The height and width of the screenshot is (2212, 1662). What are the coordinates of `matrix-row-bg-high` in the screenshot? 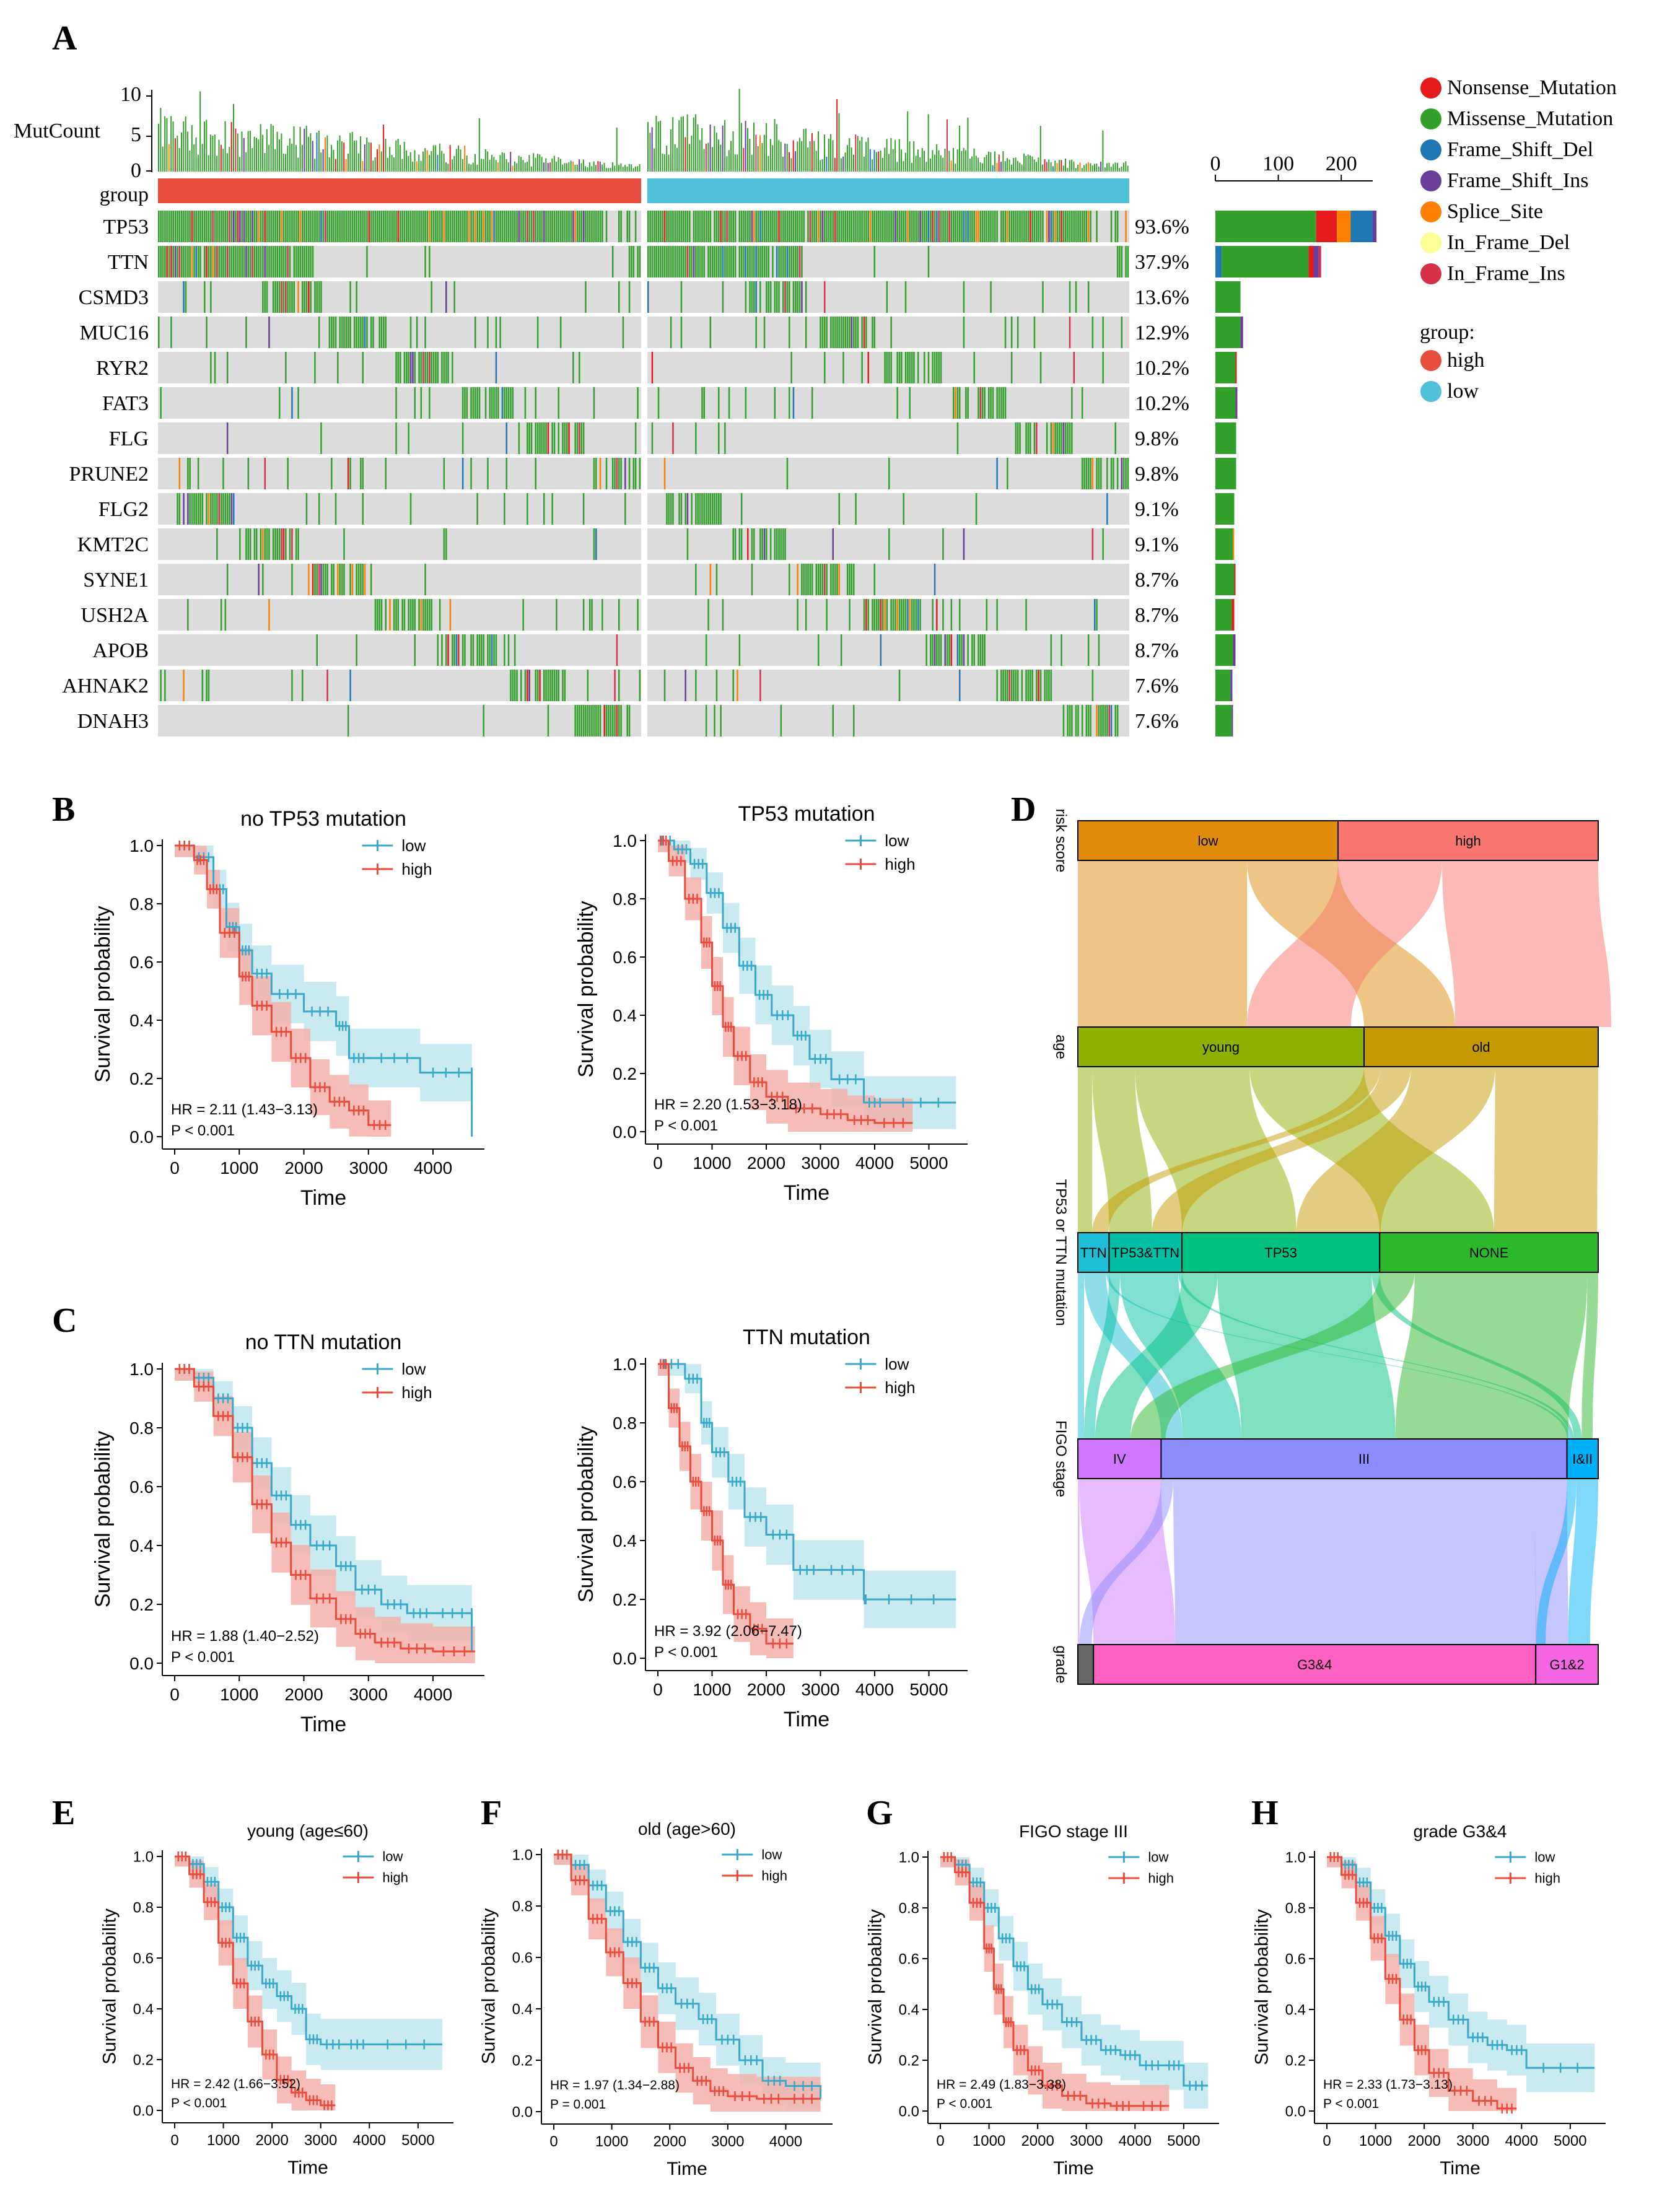 It's located at (400, 262).